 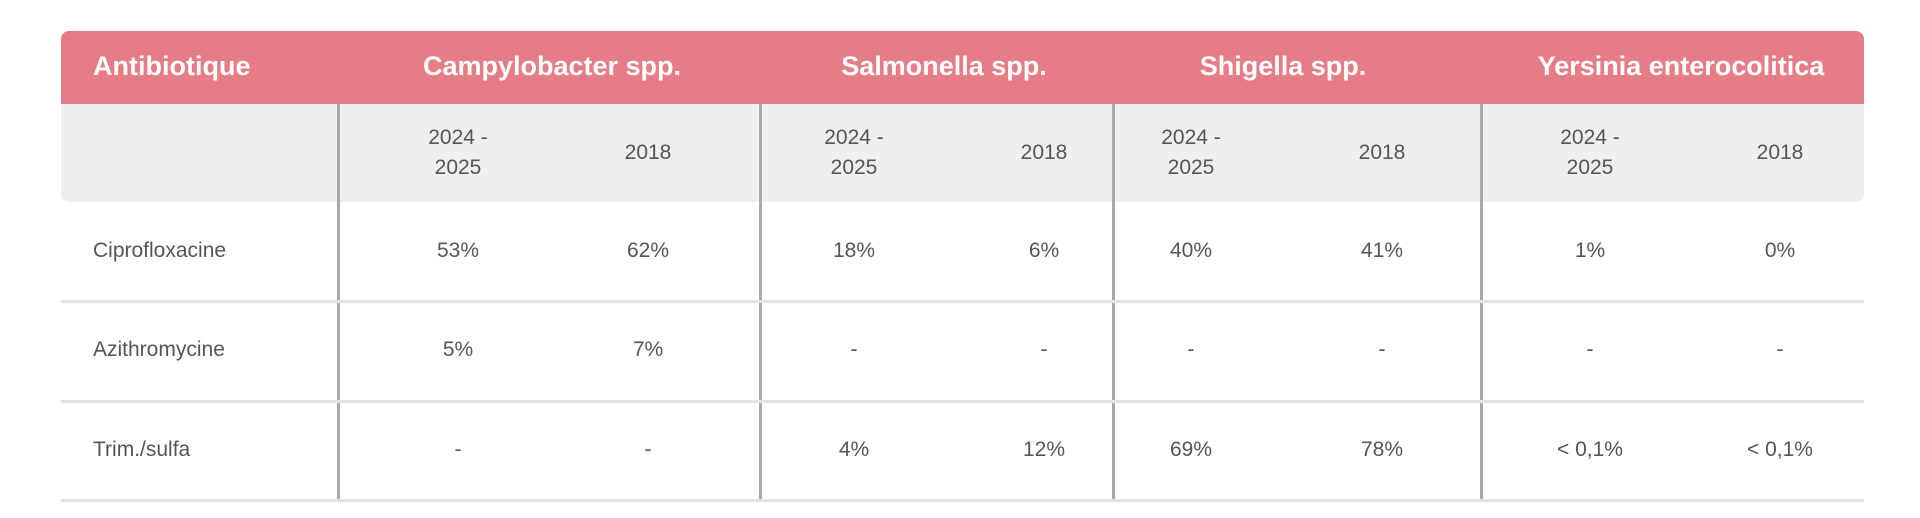 I want to click on header-band, so click(x=962, y=67).